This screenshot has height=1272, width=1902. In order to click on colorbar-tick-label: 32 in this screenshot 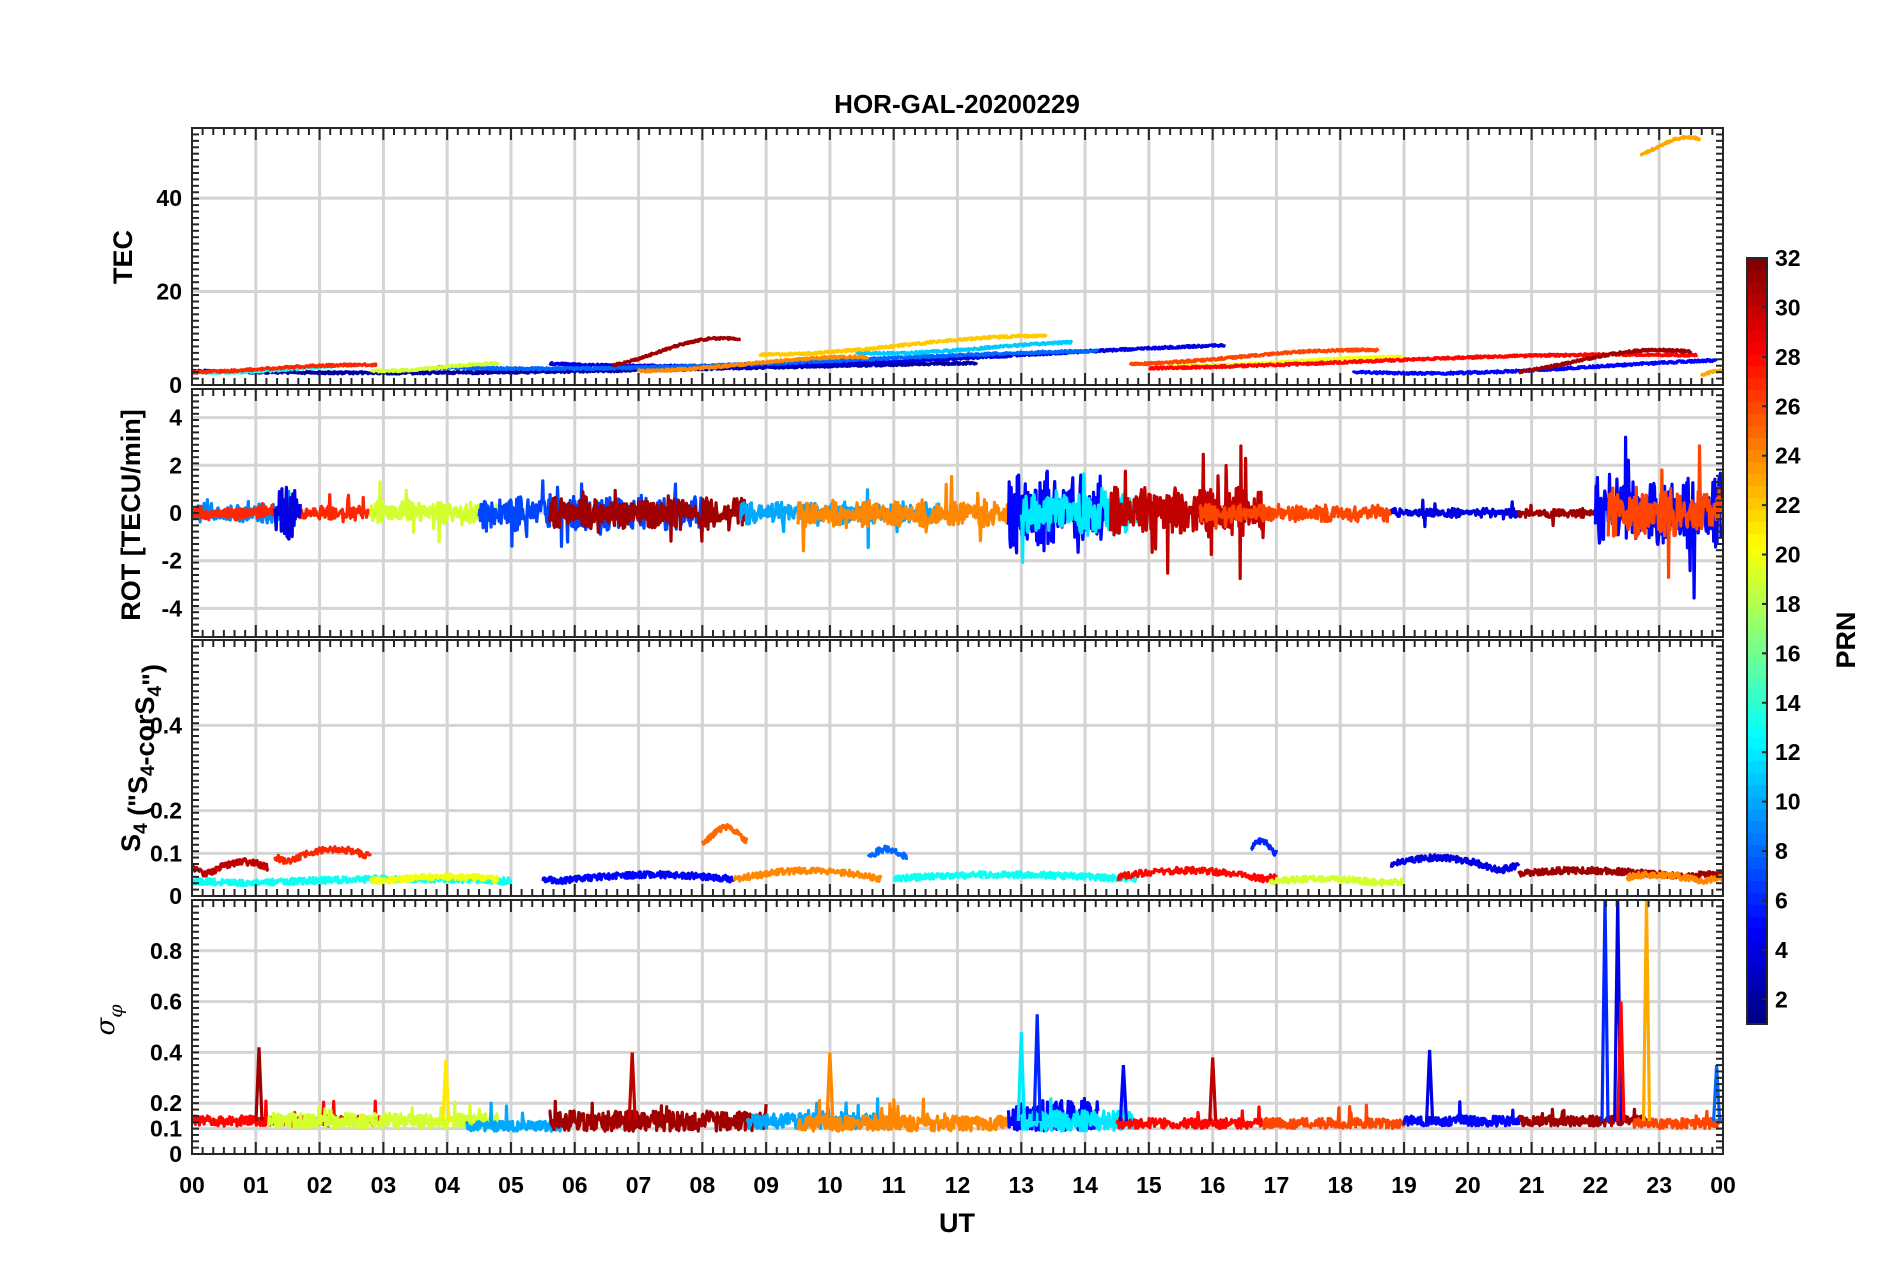, I will do `click(1788, 258)`.